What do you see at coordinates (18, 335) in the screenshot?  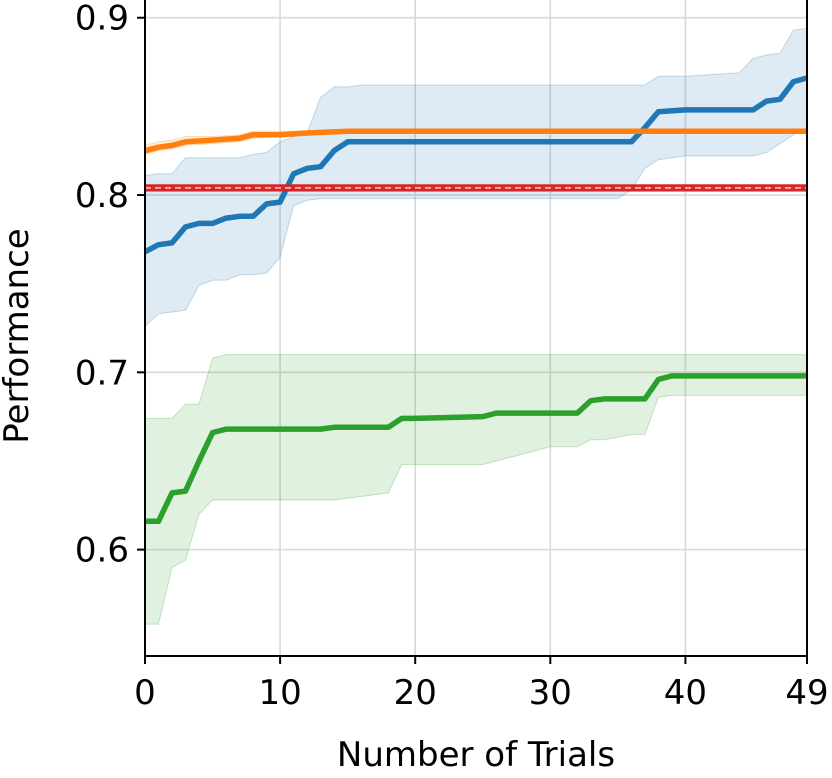 I see `y-axis-label: Performance` at bounding box center [18, 335].